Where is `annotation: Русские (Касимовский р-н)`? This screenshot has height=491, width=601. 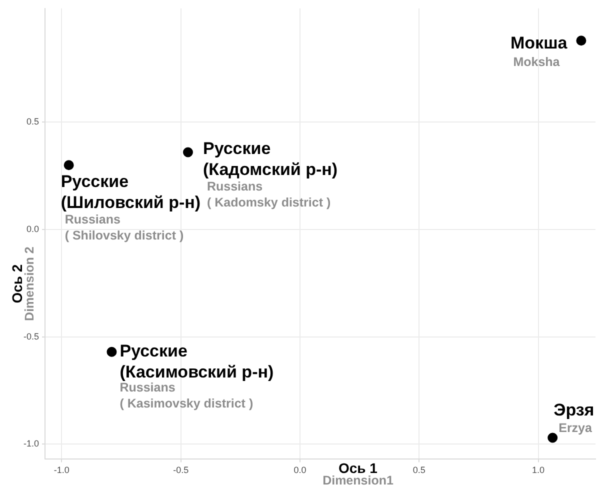
annotation: Русские (Касимовский р-н) is located at coordinates (197, 362).